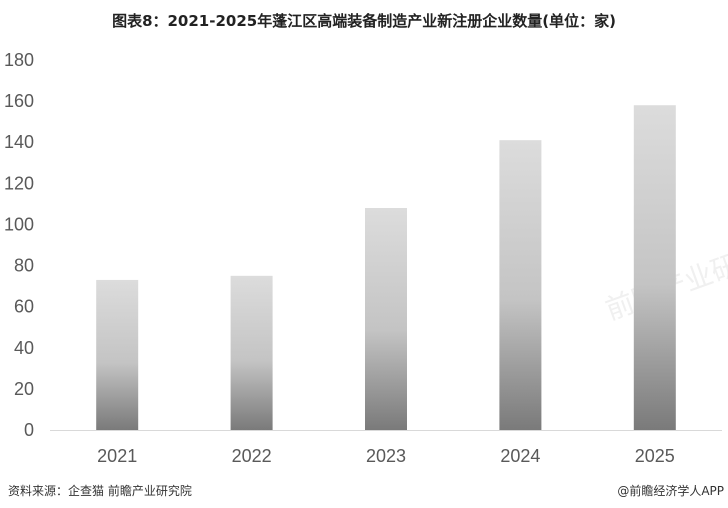 The image size is (728, 508). I want to click on x-tick-label: 2021, so click(117, 456).